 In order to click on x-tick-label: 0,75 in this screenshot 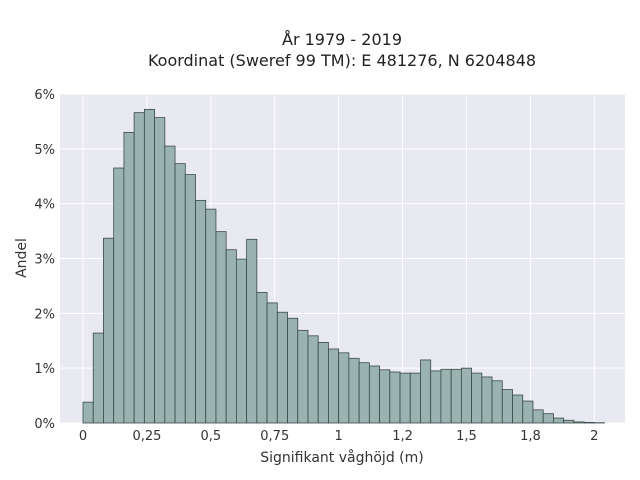, I will do `click(274, 436)`.